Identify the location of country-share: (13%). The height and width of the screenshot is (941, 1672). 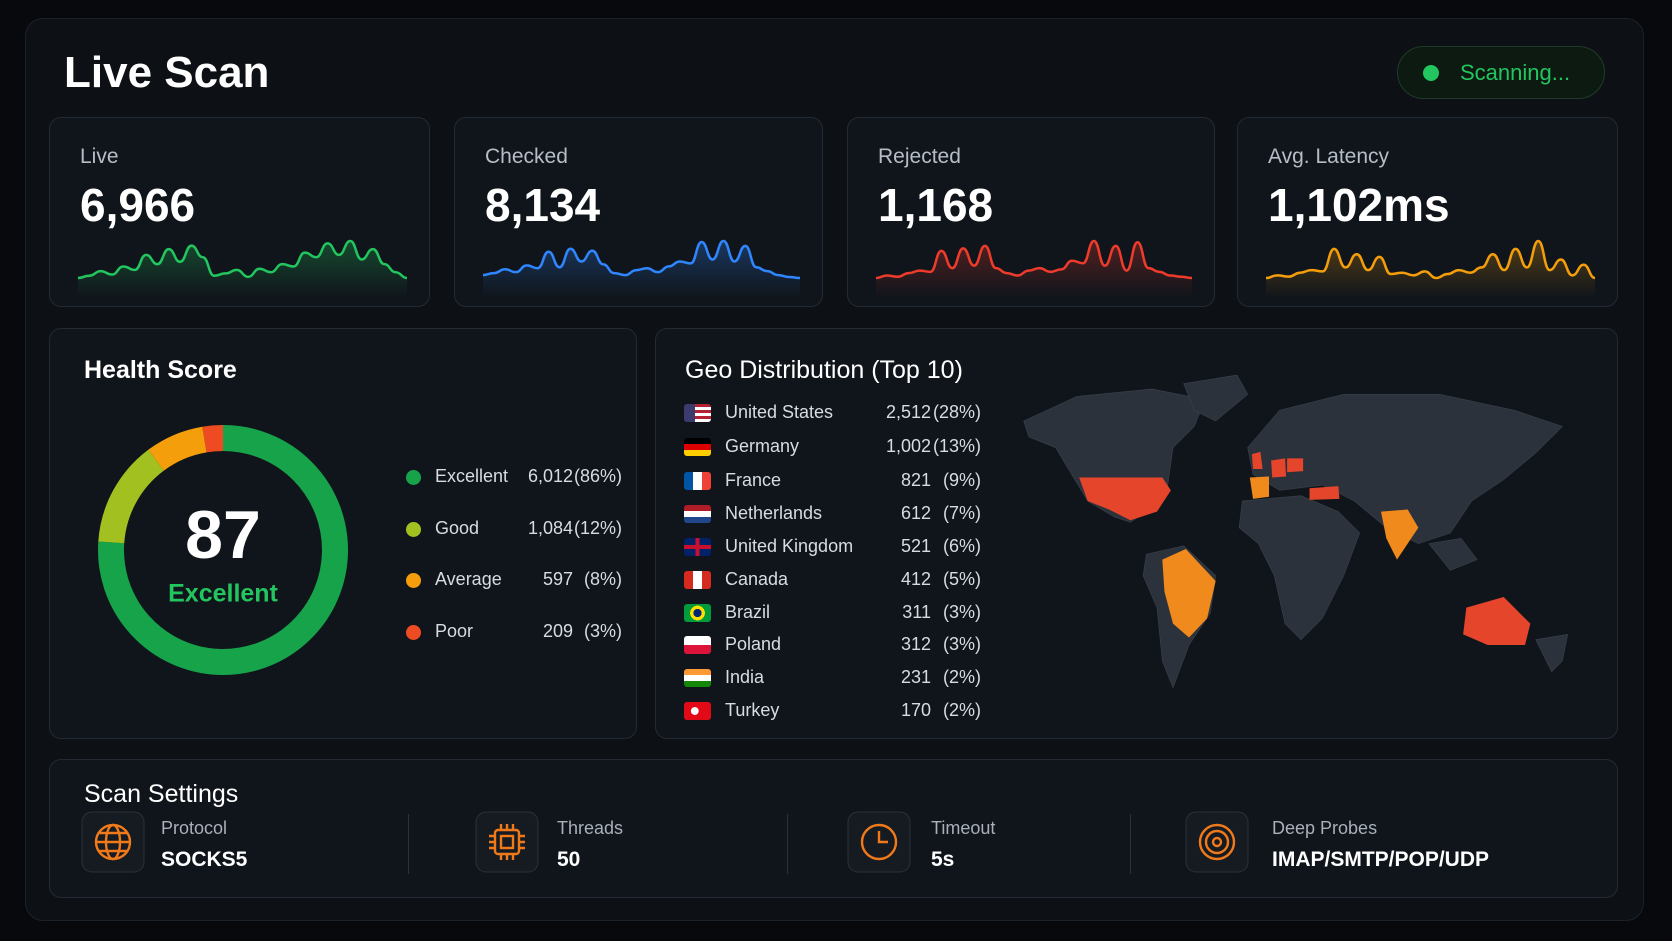
(956, 446).